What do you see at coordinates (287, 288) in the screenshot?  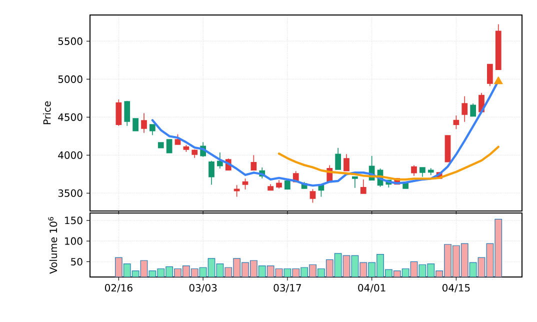 I see `x-tick-label: 03/17` at bounding box center [287, 288].